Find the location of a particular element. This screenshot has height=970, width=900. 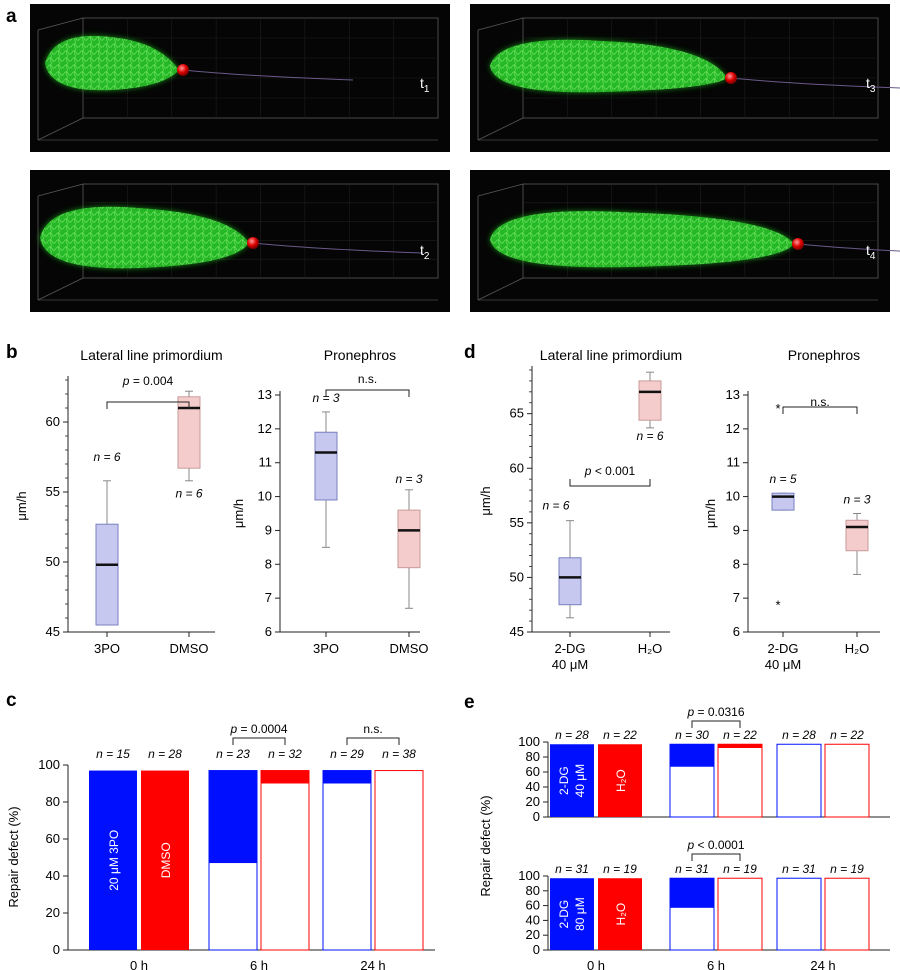

x-group-label: 24 h is located at coordinates (372, 964).